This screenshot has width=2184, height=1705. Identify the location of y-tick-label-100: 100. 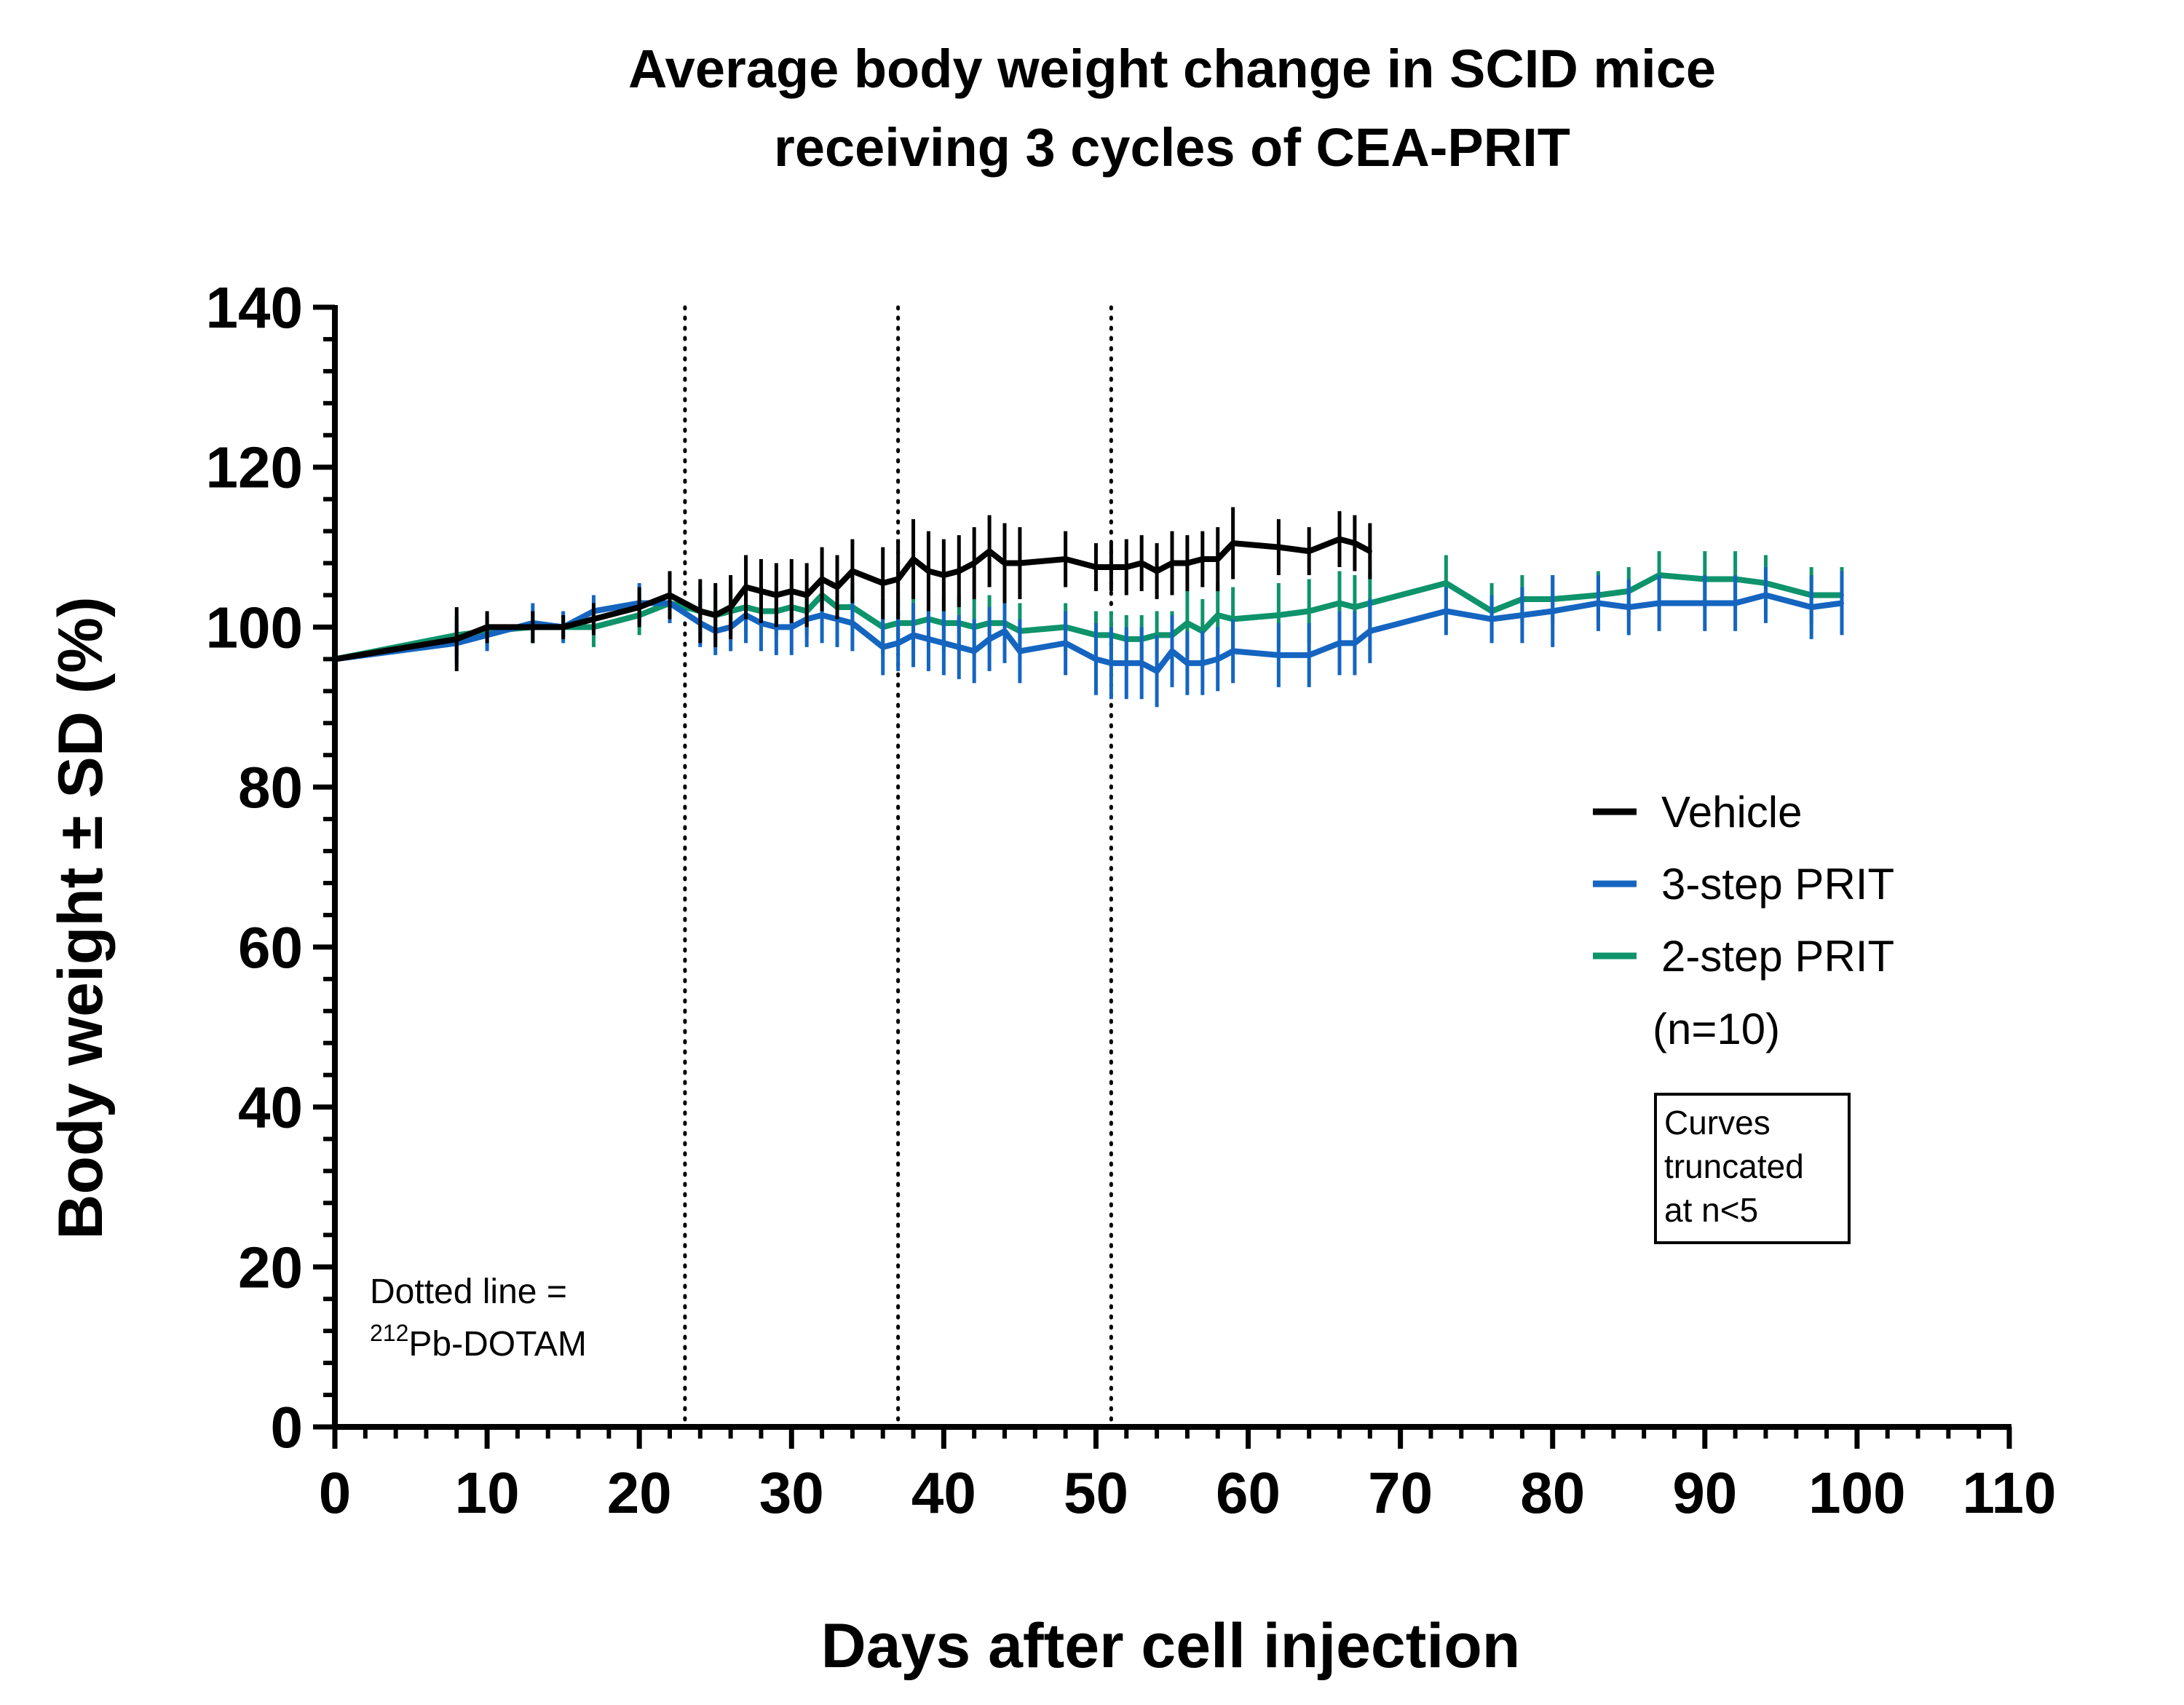
(254, 627).